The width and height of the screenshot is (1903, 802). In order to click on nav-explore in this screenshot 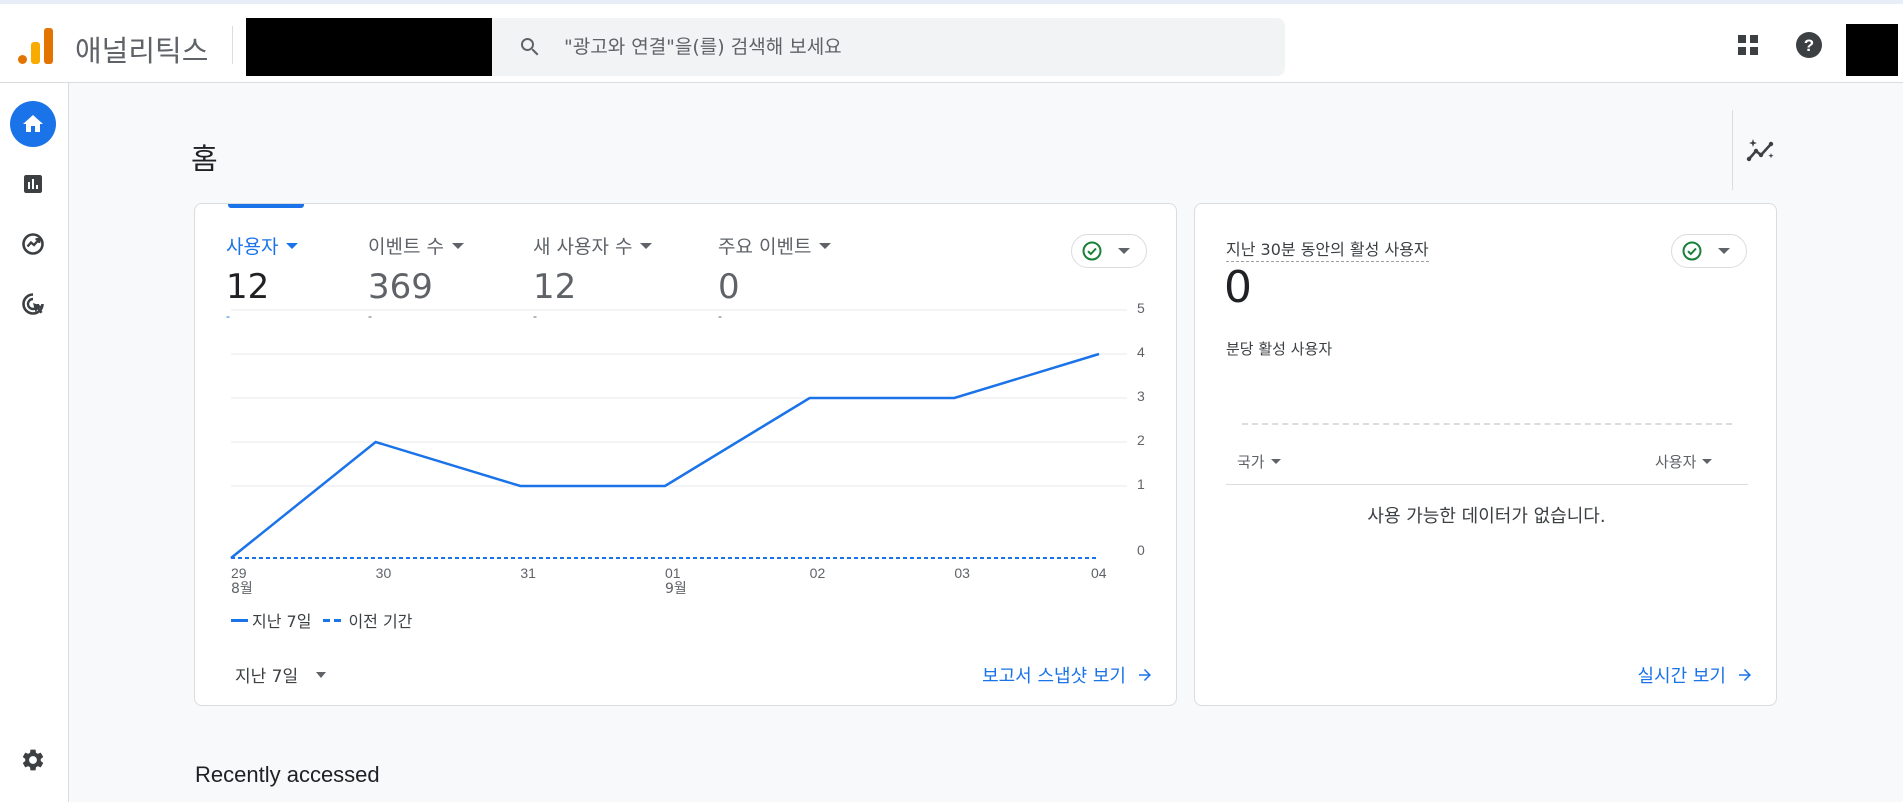, I will do `click(33, 244)`.